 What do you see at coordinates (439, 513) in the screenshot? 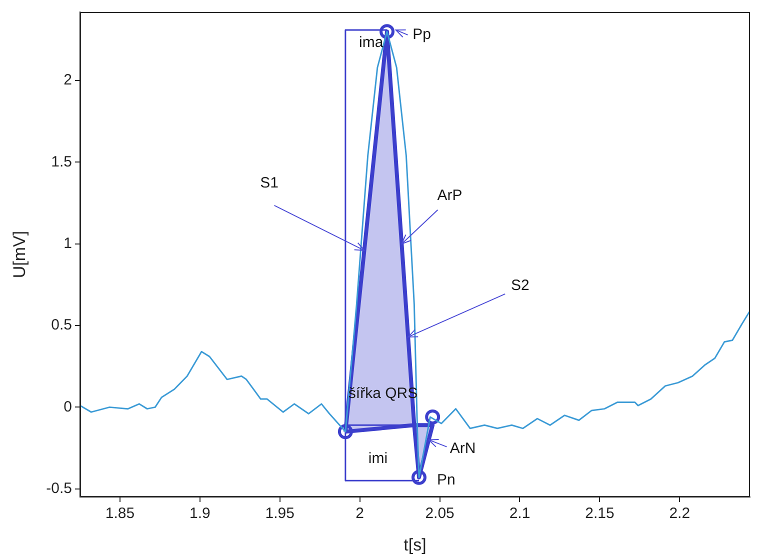
I see `x-tick-label: 2.05` at bounding box center [439, 513].